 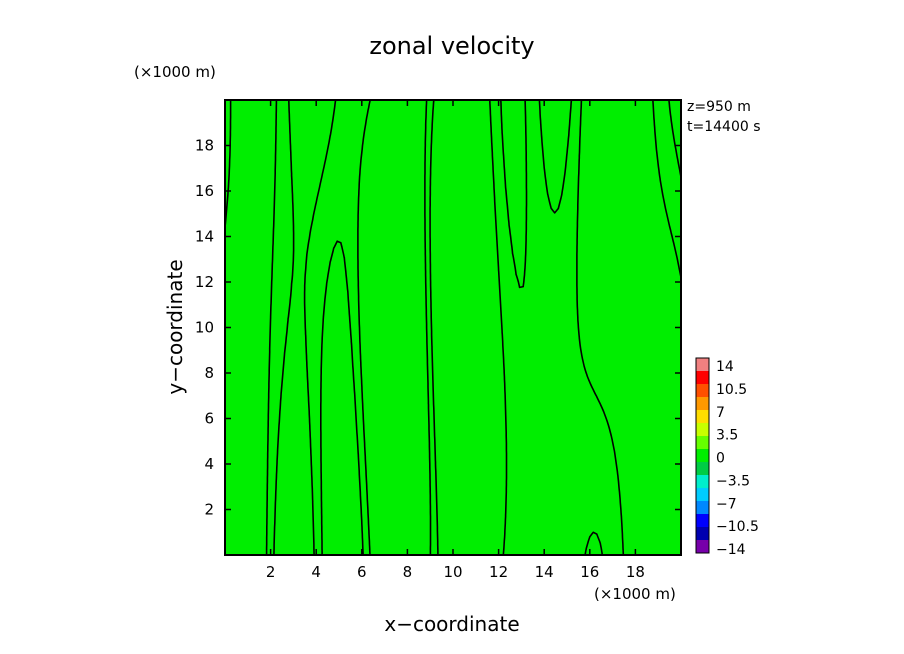 What do you see at coordinates (175, 72) in the screenshot?
I see `y-axis-unit: (×1000 m)` at bounding box center [175, 72].